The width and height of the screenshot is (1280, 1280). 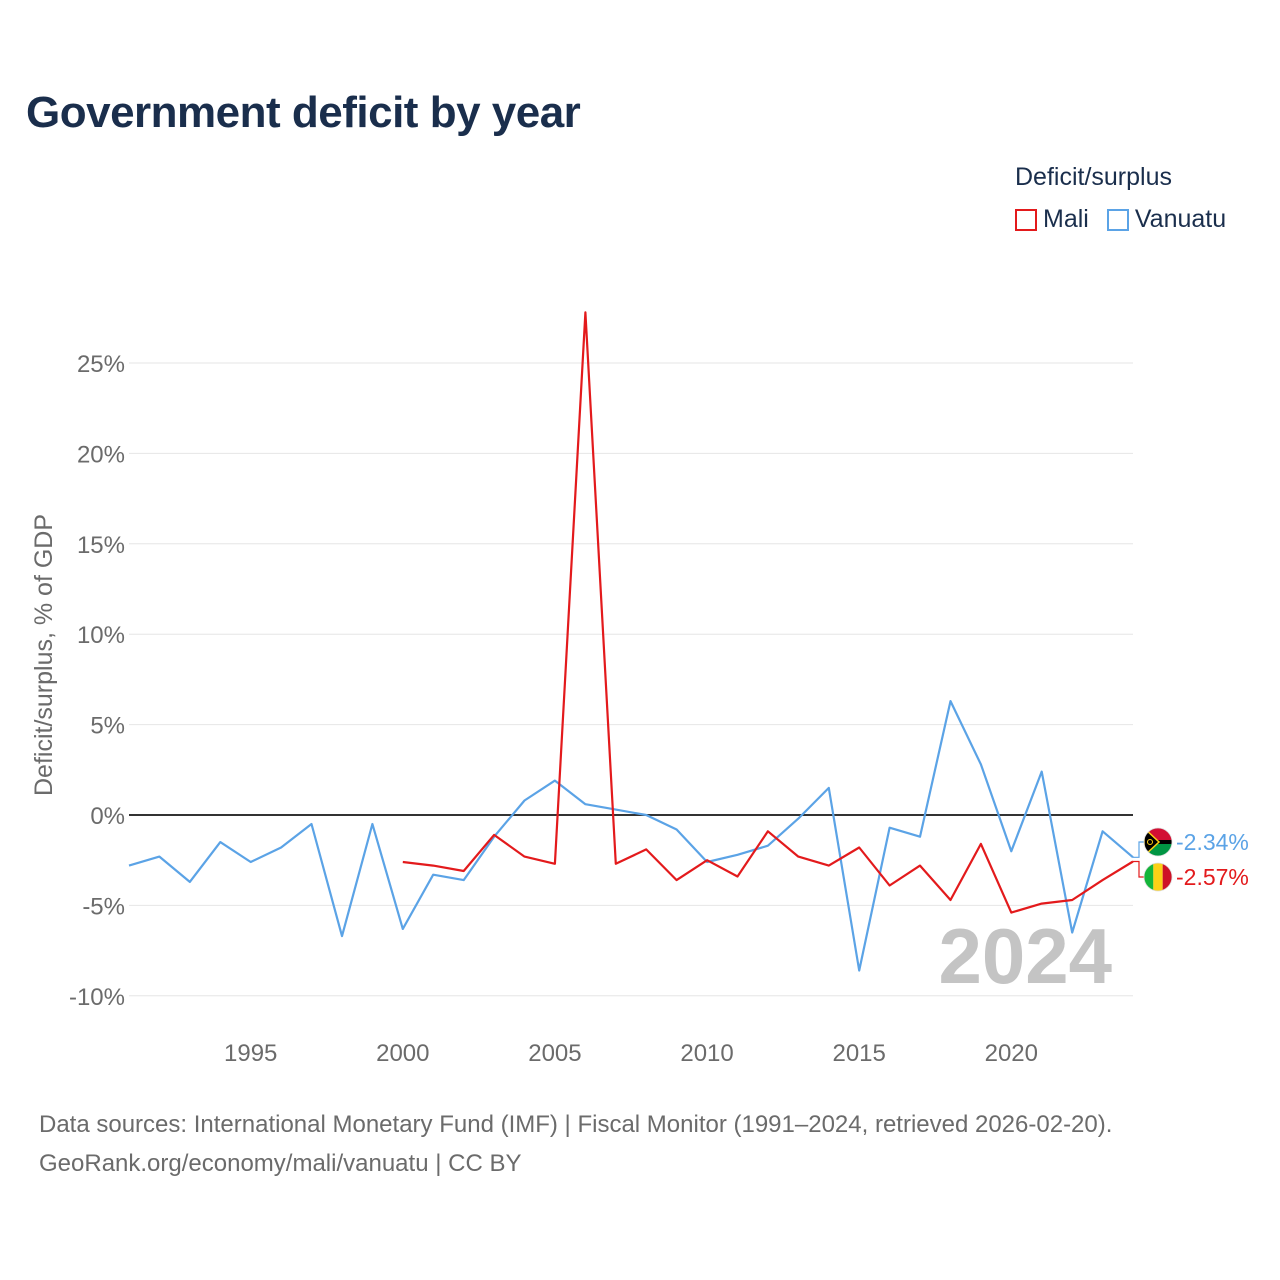 I want to click on x-tick-label: 2005, so click(x=554, y=1053).